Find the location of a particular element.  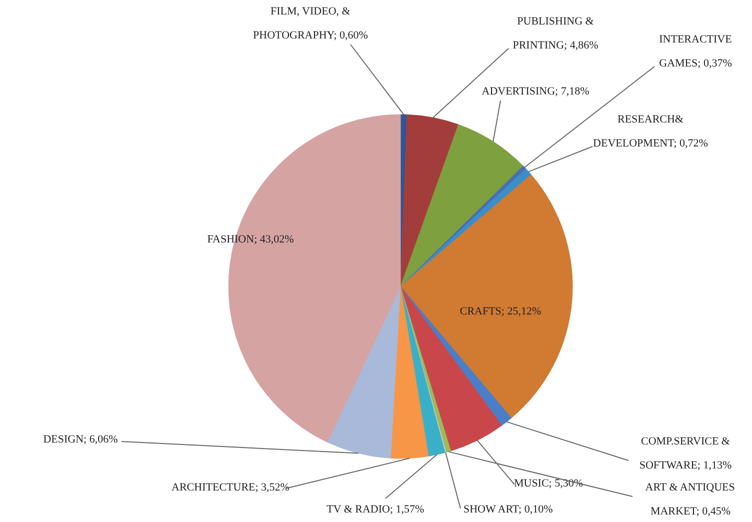

slice-label: FILM, VIDEO, & PHOTOGRAPHY; 0,60% is located at coordinates (310, 24).